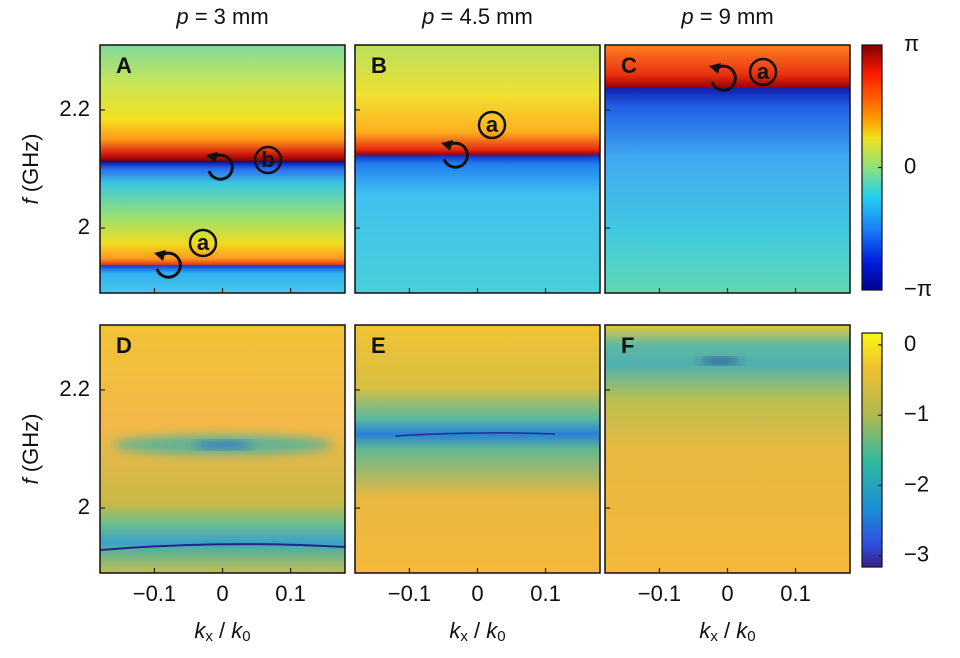 This screenshot has height=658, width=960. Describe the element at coordinates (124, 345) in the screenshot. I see `panel-label: D` at that location.